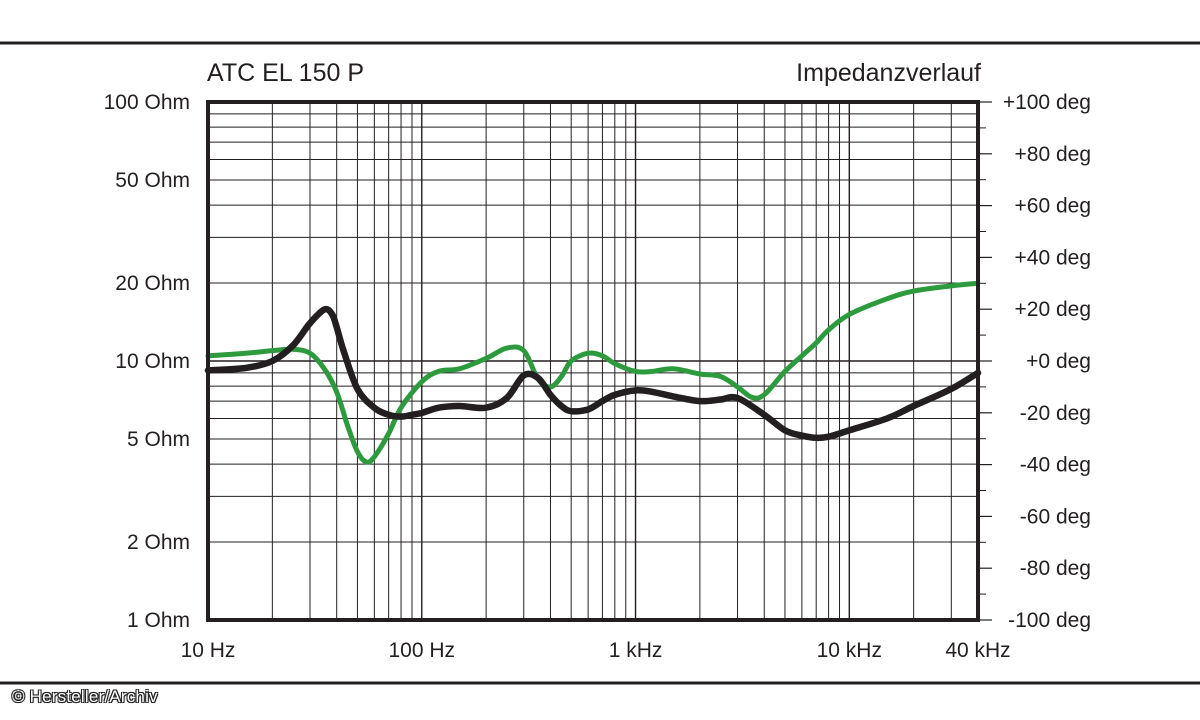 This screenshot has height=720, width=1200. I want to click on left-axis-tick-label: 50 Ohm, so click(152, 180).